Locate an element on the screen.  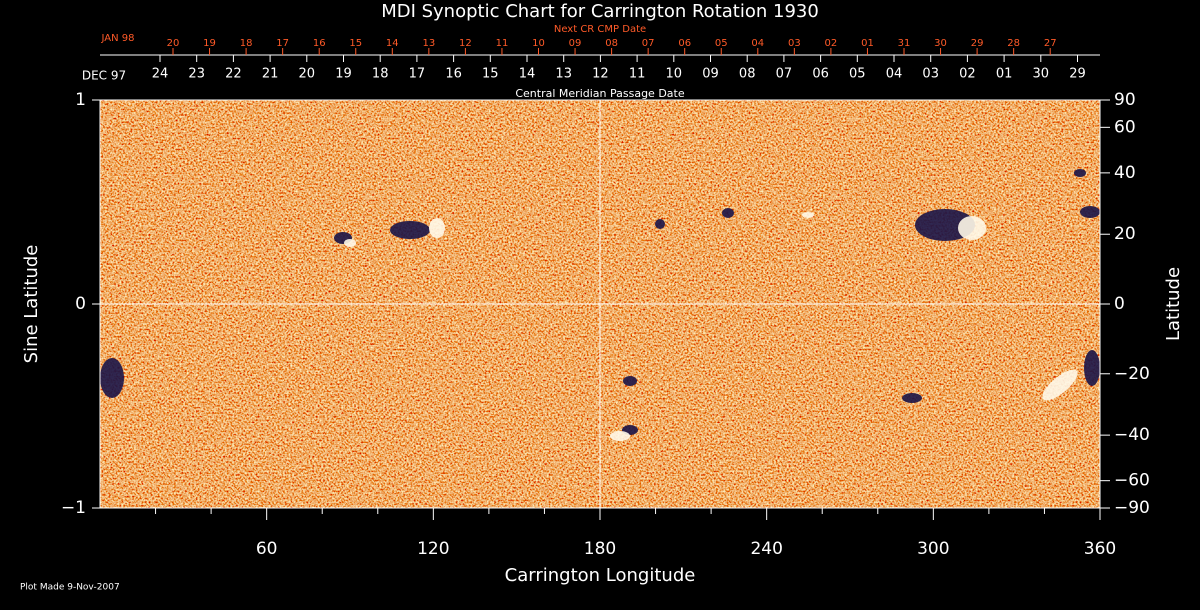
top2-date-label: 27 is located at coordinates (1050, 43).